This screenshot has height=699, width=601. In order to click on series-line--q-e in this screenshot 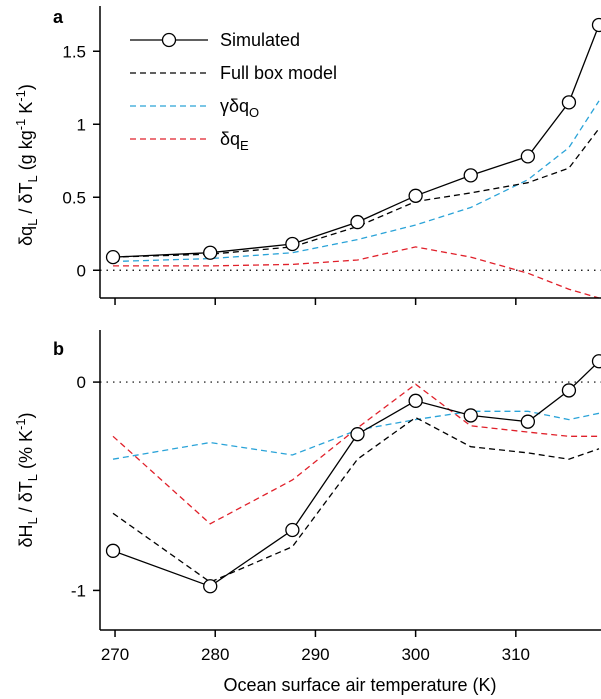, I will do `click(356, 272)`.